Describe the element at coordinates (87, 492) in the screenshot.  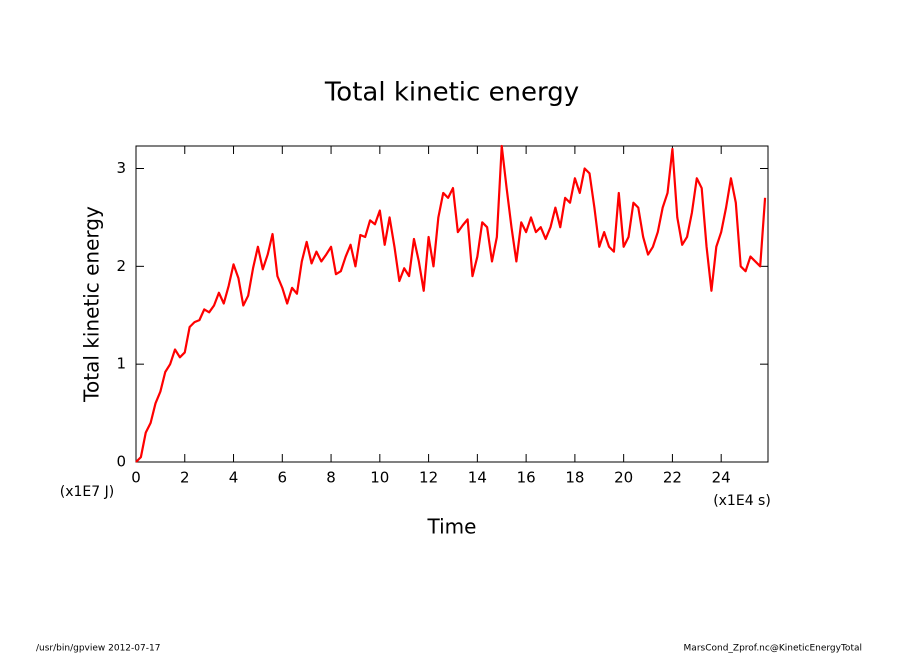
I see `y-unit: (x1E7 J)` at that location.